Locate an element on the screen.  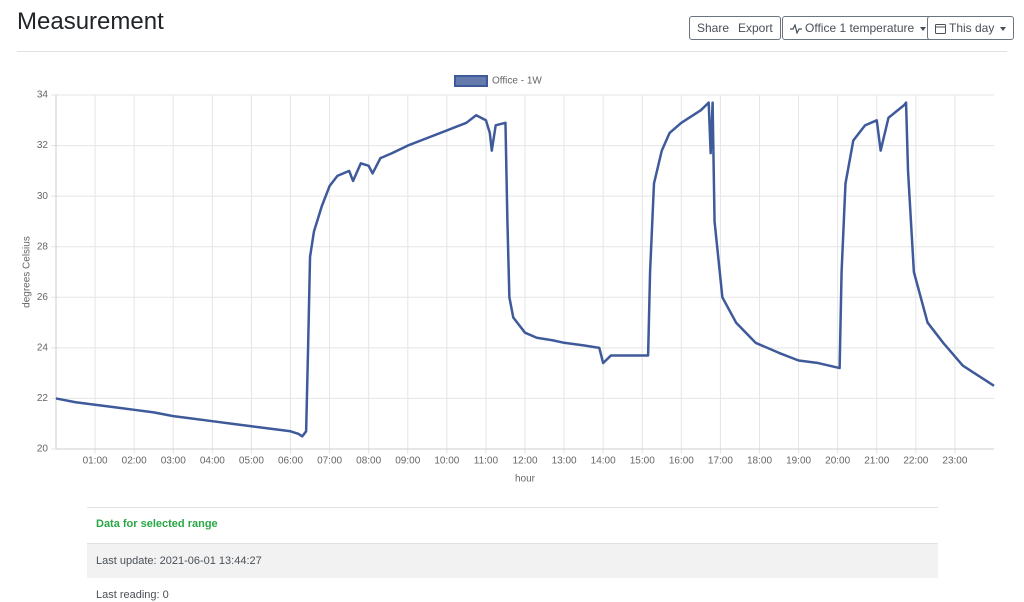
x-tick-label: 23:00 is located at coordinates (954, 461).